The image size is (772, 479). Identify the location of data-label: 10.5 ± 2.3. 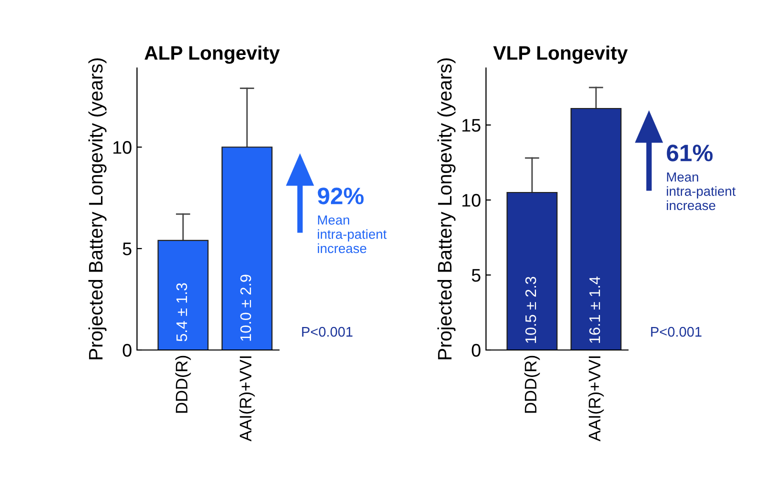
(530, 309).